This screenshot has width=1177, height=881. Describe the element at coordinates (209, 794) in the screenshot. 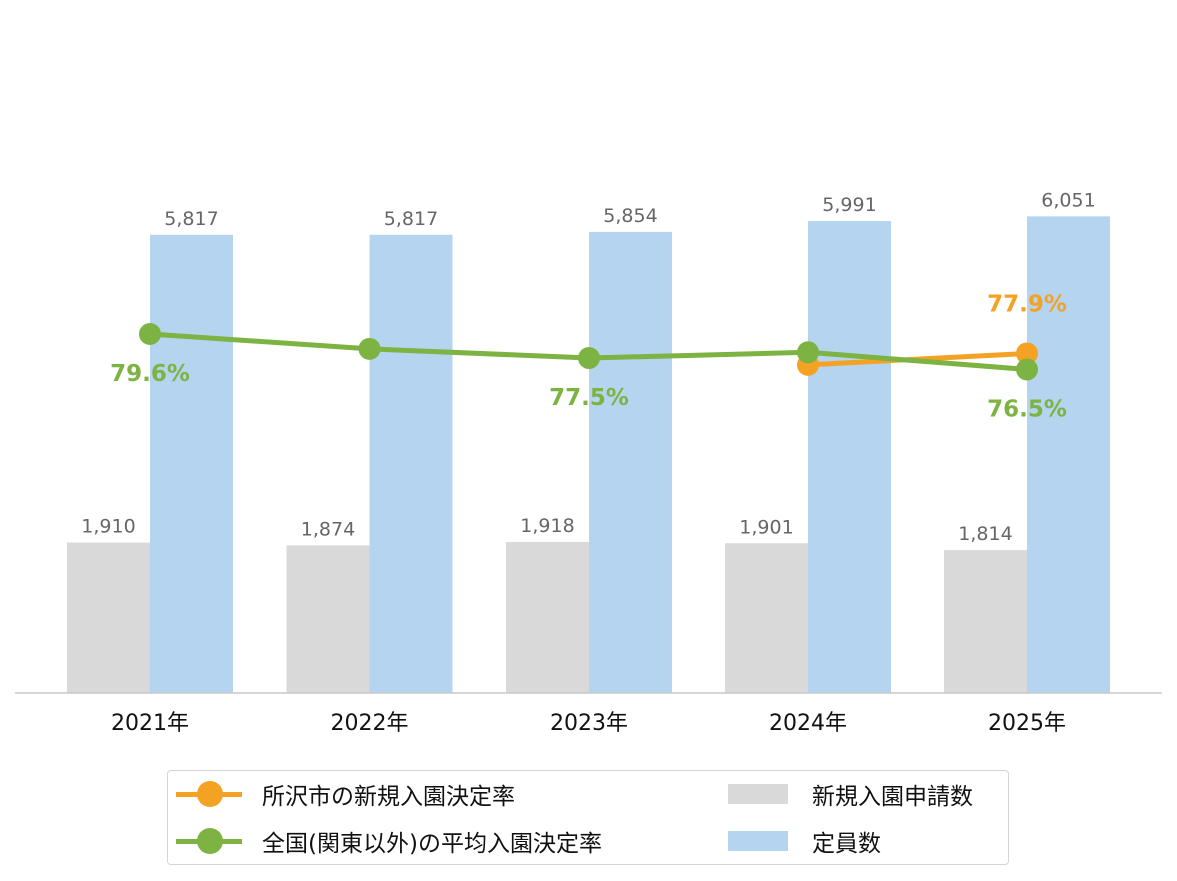

I see `legend-line-orange-icon` at that location.